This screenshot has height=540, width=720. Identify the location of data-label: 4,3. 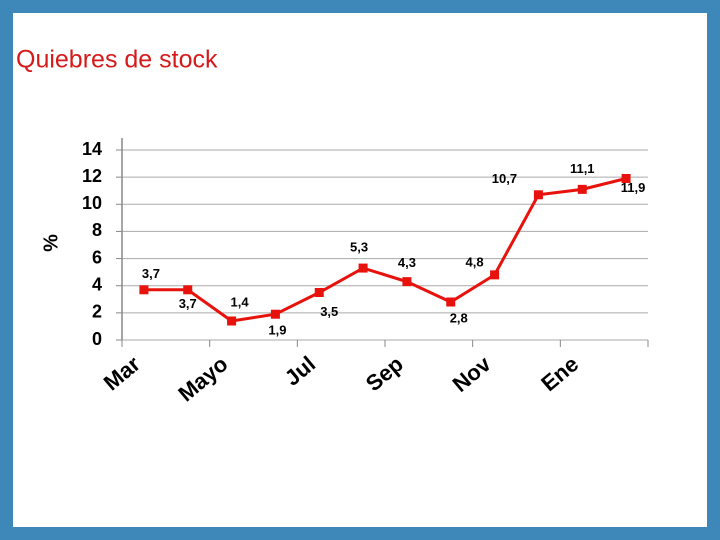
(407, 262).